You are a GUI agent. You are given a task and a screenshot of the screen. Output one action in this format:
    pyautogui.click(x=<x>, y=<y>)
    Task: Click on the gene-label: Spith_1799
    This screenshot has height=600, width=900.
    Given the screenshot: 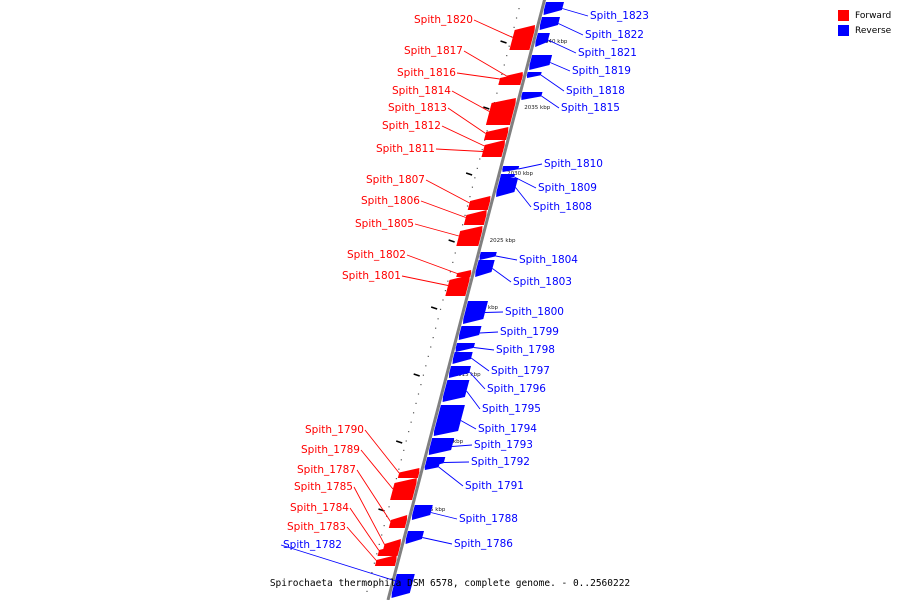 What is the action you would take?
    pyautogui.click(x=529, y=332)
    